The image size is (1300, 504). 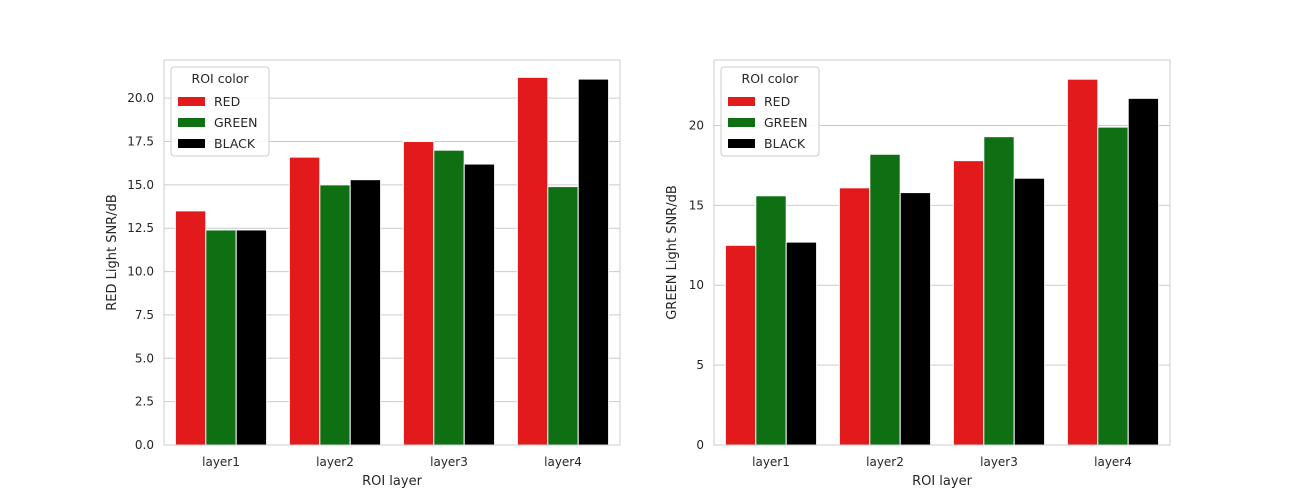 What do you see at coordinates (140, 142) in the screenshot?
I see `y-tick-label: 17.5` at bounding box center [140, 142].